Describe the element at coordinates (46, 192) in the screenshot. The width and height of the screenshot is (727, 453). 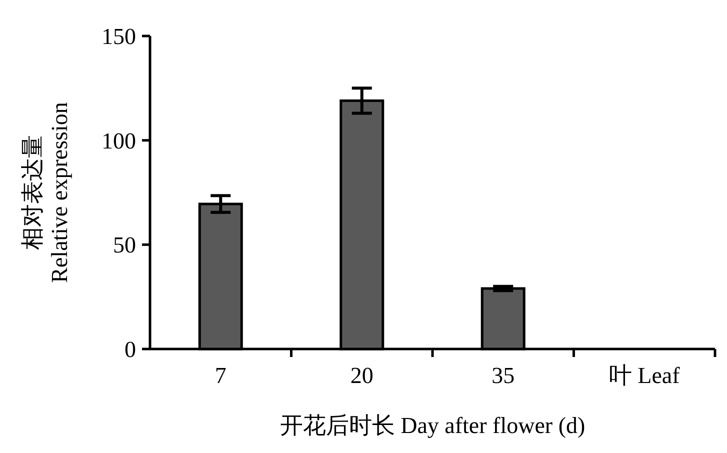
I see `y-axis-title: 相对表达量 Relative expression` at that location.